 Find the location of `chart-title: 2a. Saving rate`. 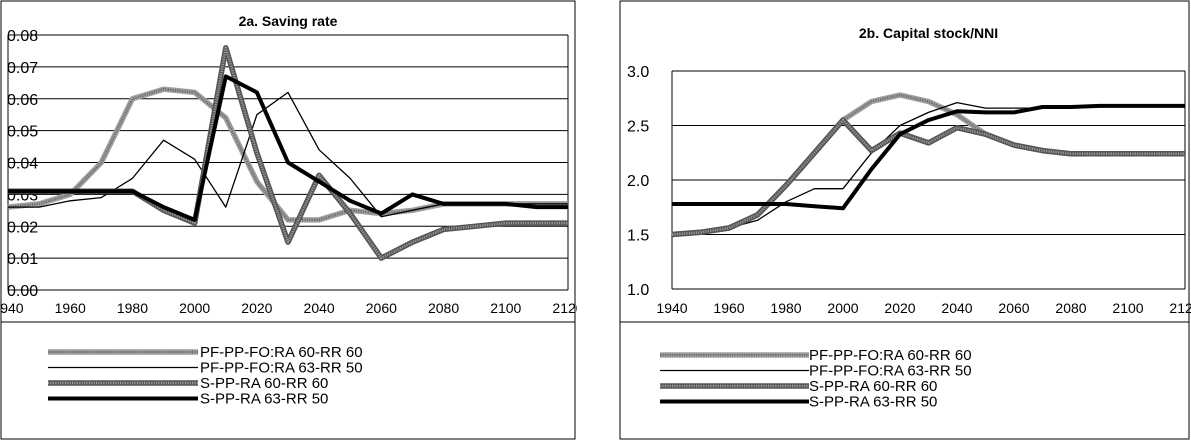

chart-title: 2a. Saving rate is located at coordinates (288, 21).